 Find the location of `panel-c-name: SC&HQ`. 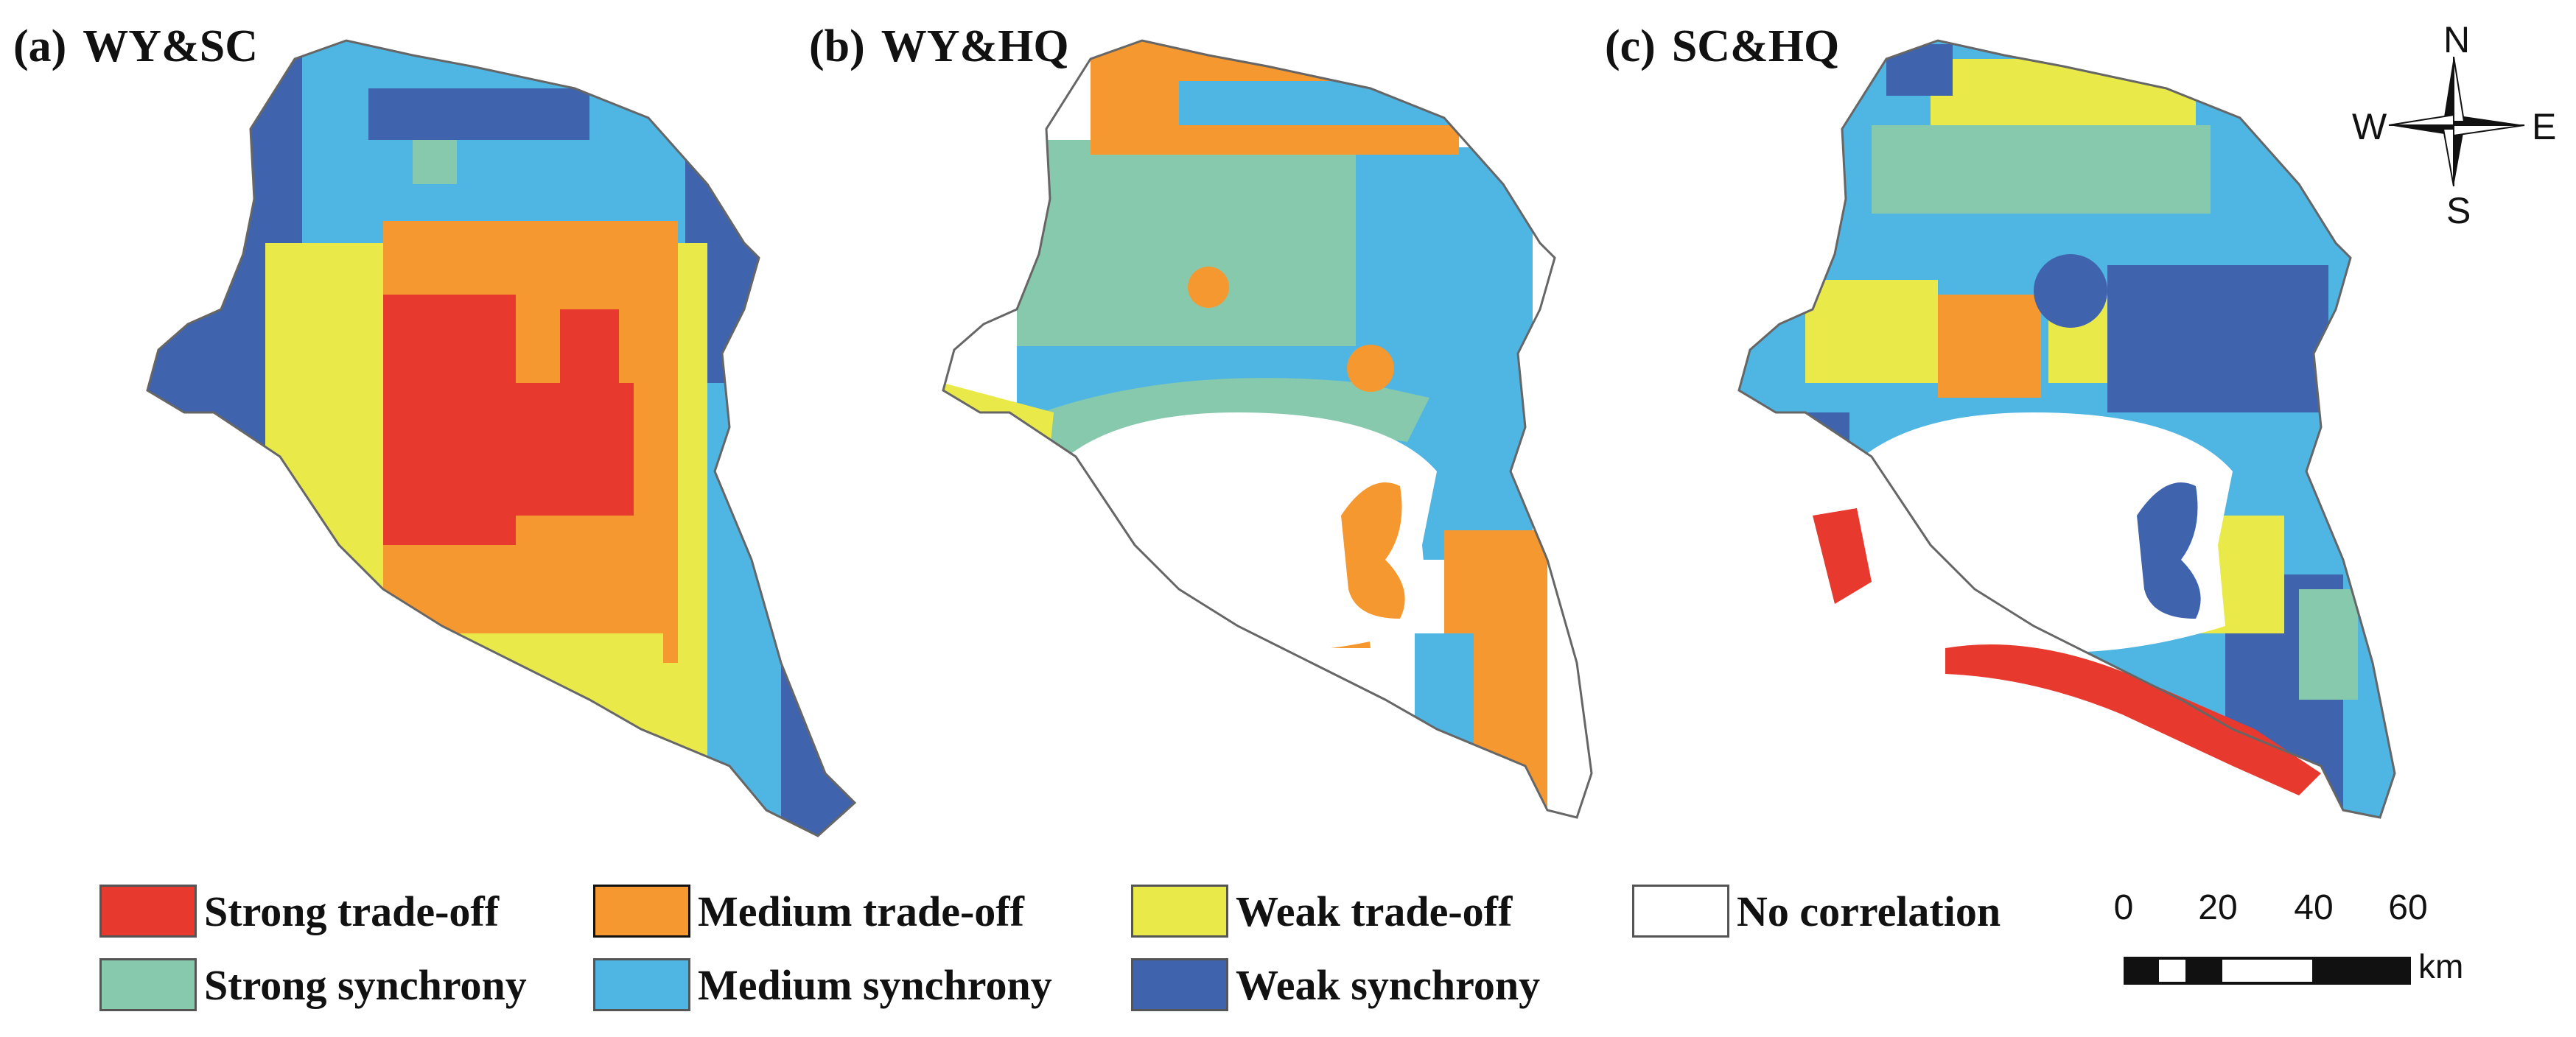

panel-c-name: SC&HQ is located at coordinates (1755, 46).